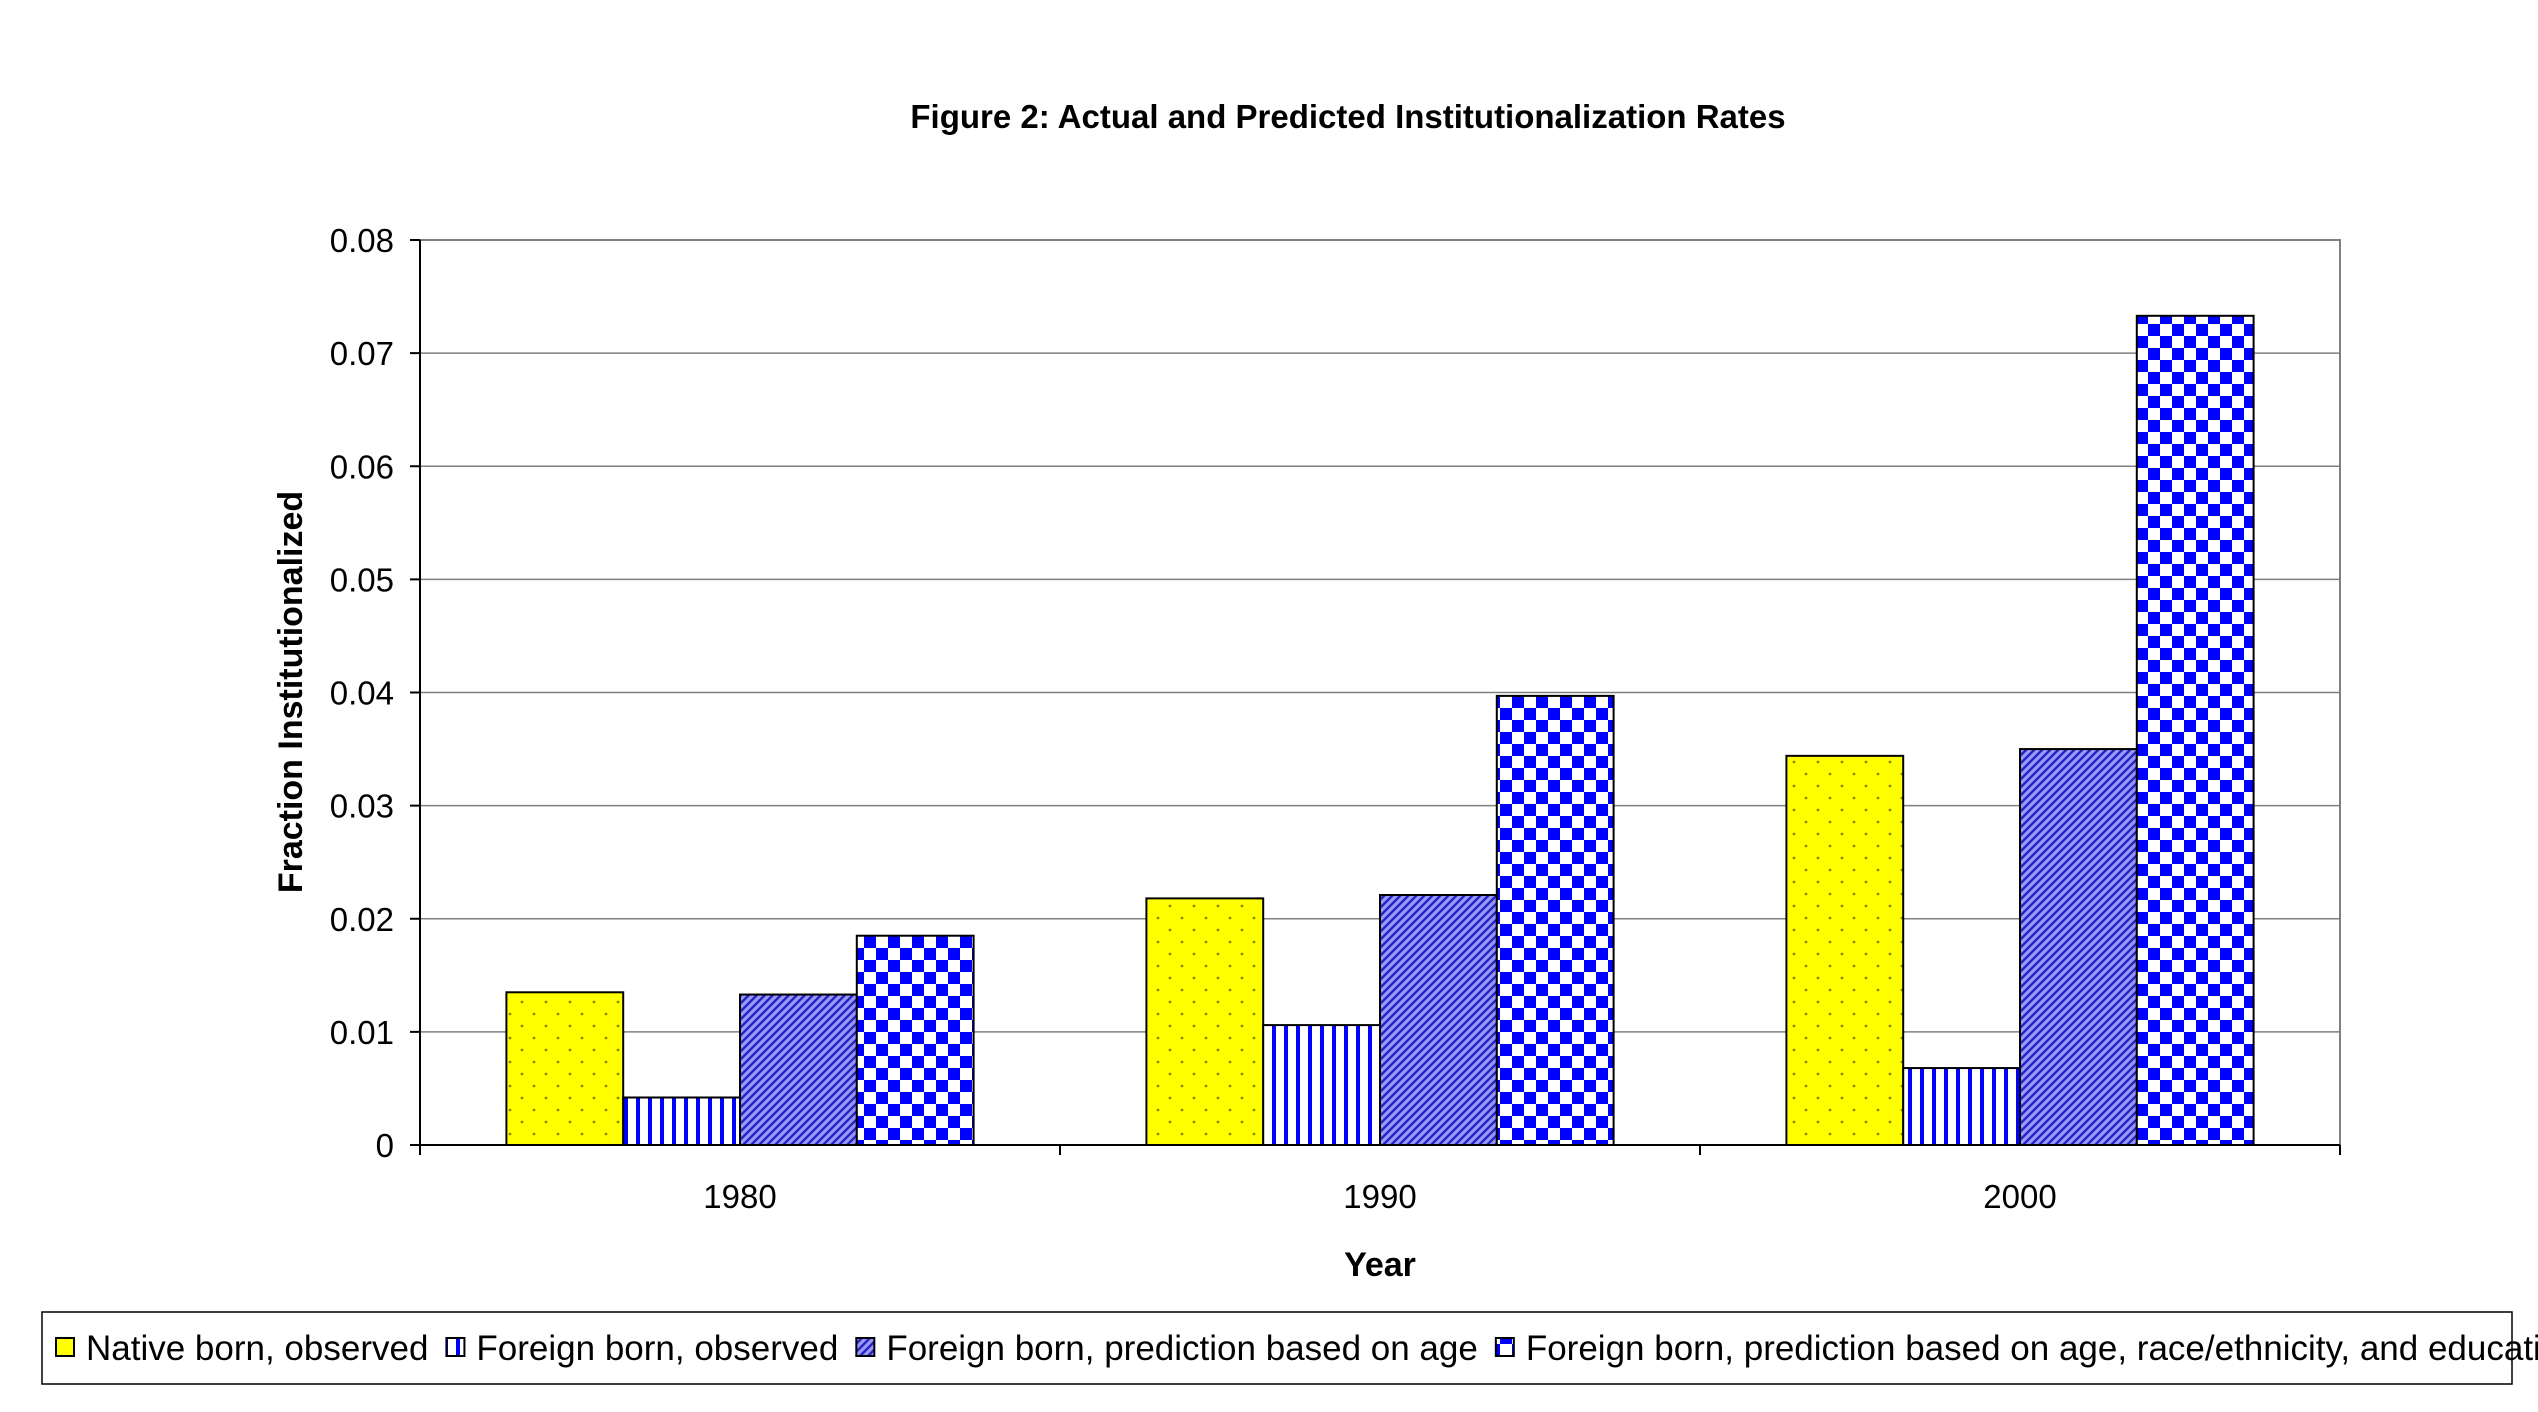  I want to click on x-tick-label: 1980, so click(739, 1196).